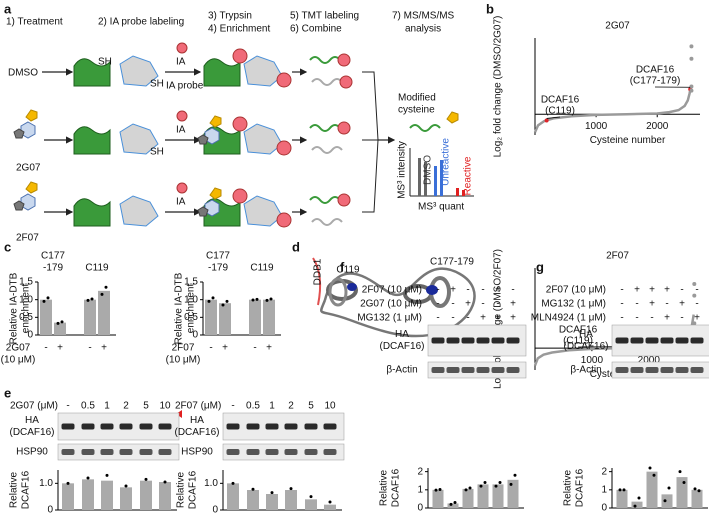  What do you see at coordinates (183, 360) in the screenshot?
I see `treatment-label: (10 μM)` at bounding box center [183, 360].